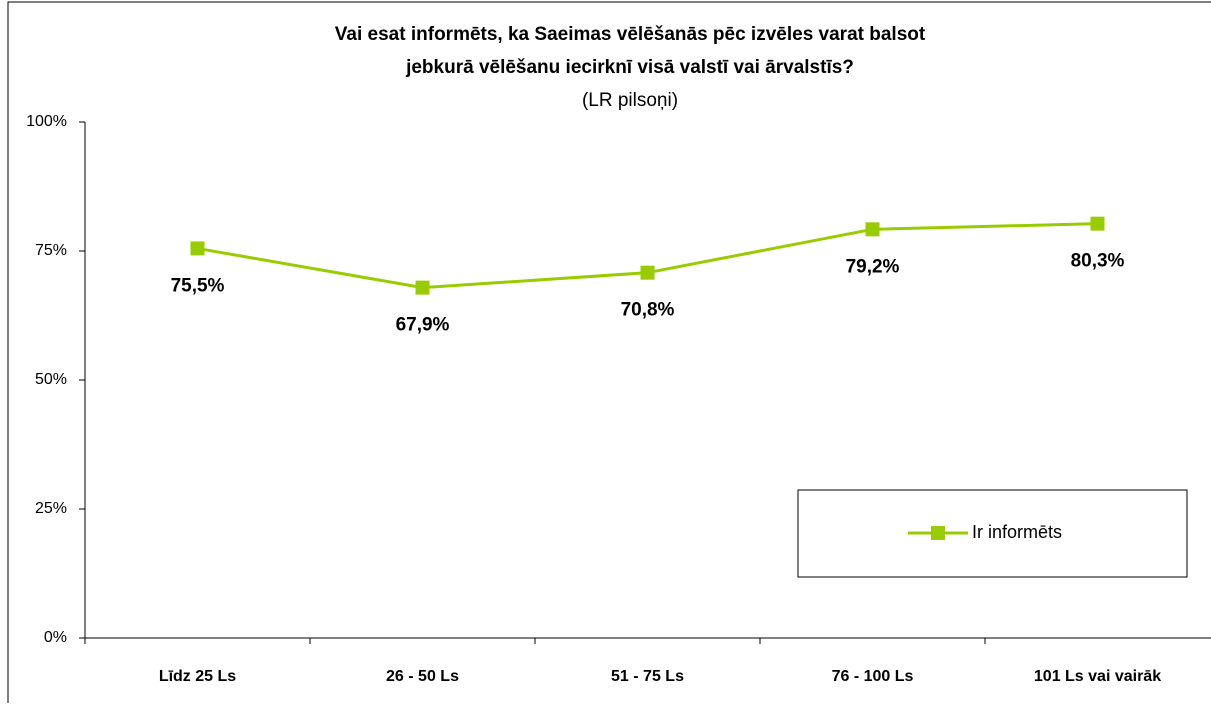 This screenshot has height=708, width=1211. What do you see at coordinates (198, 285) in the screenshot?
I see `value-label: 75,5%` at bounding box center [198, 285].